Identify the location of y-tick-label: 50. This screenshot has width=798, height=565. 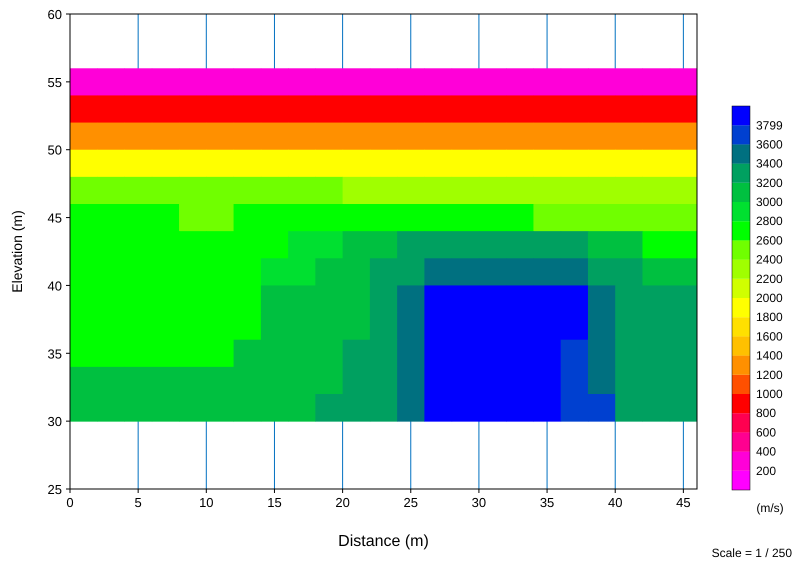
(55, 150).